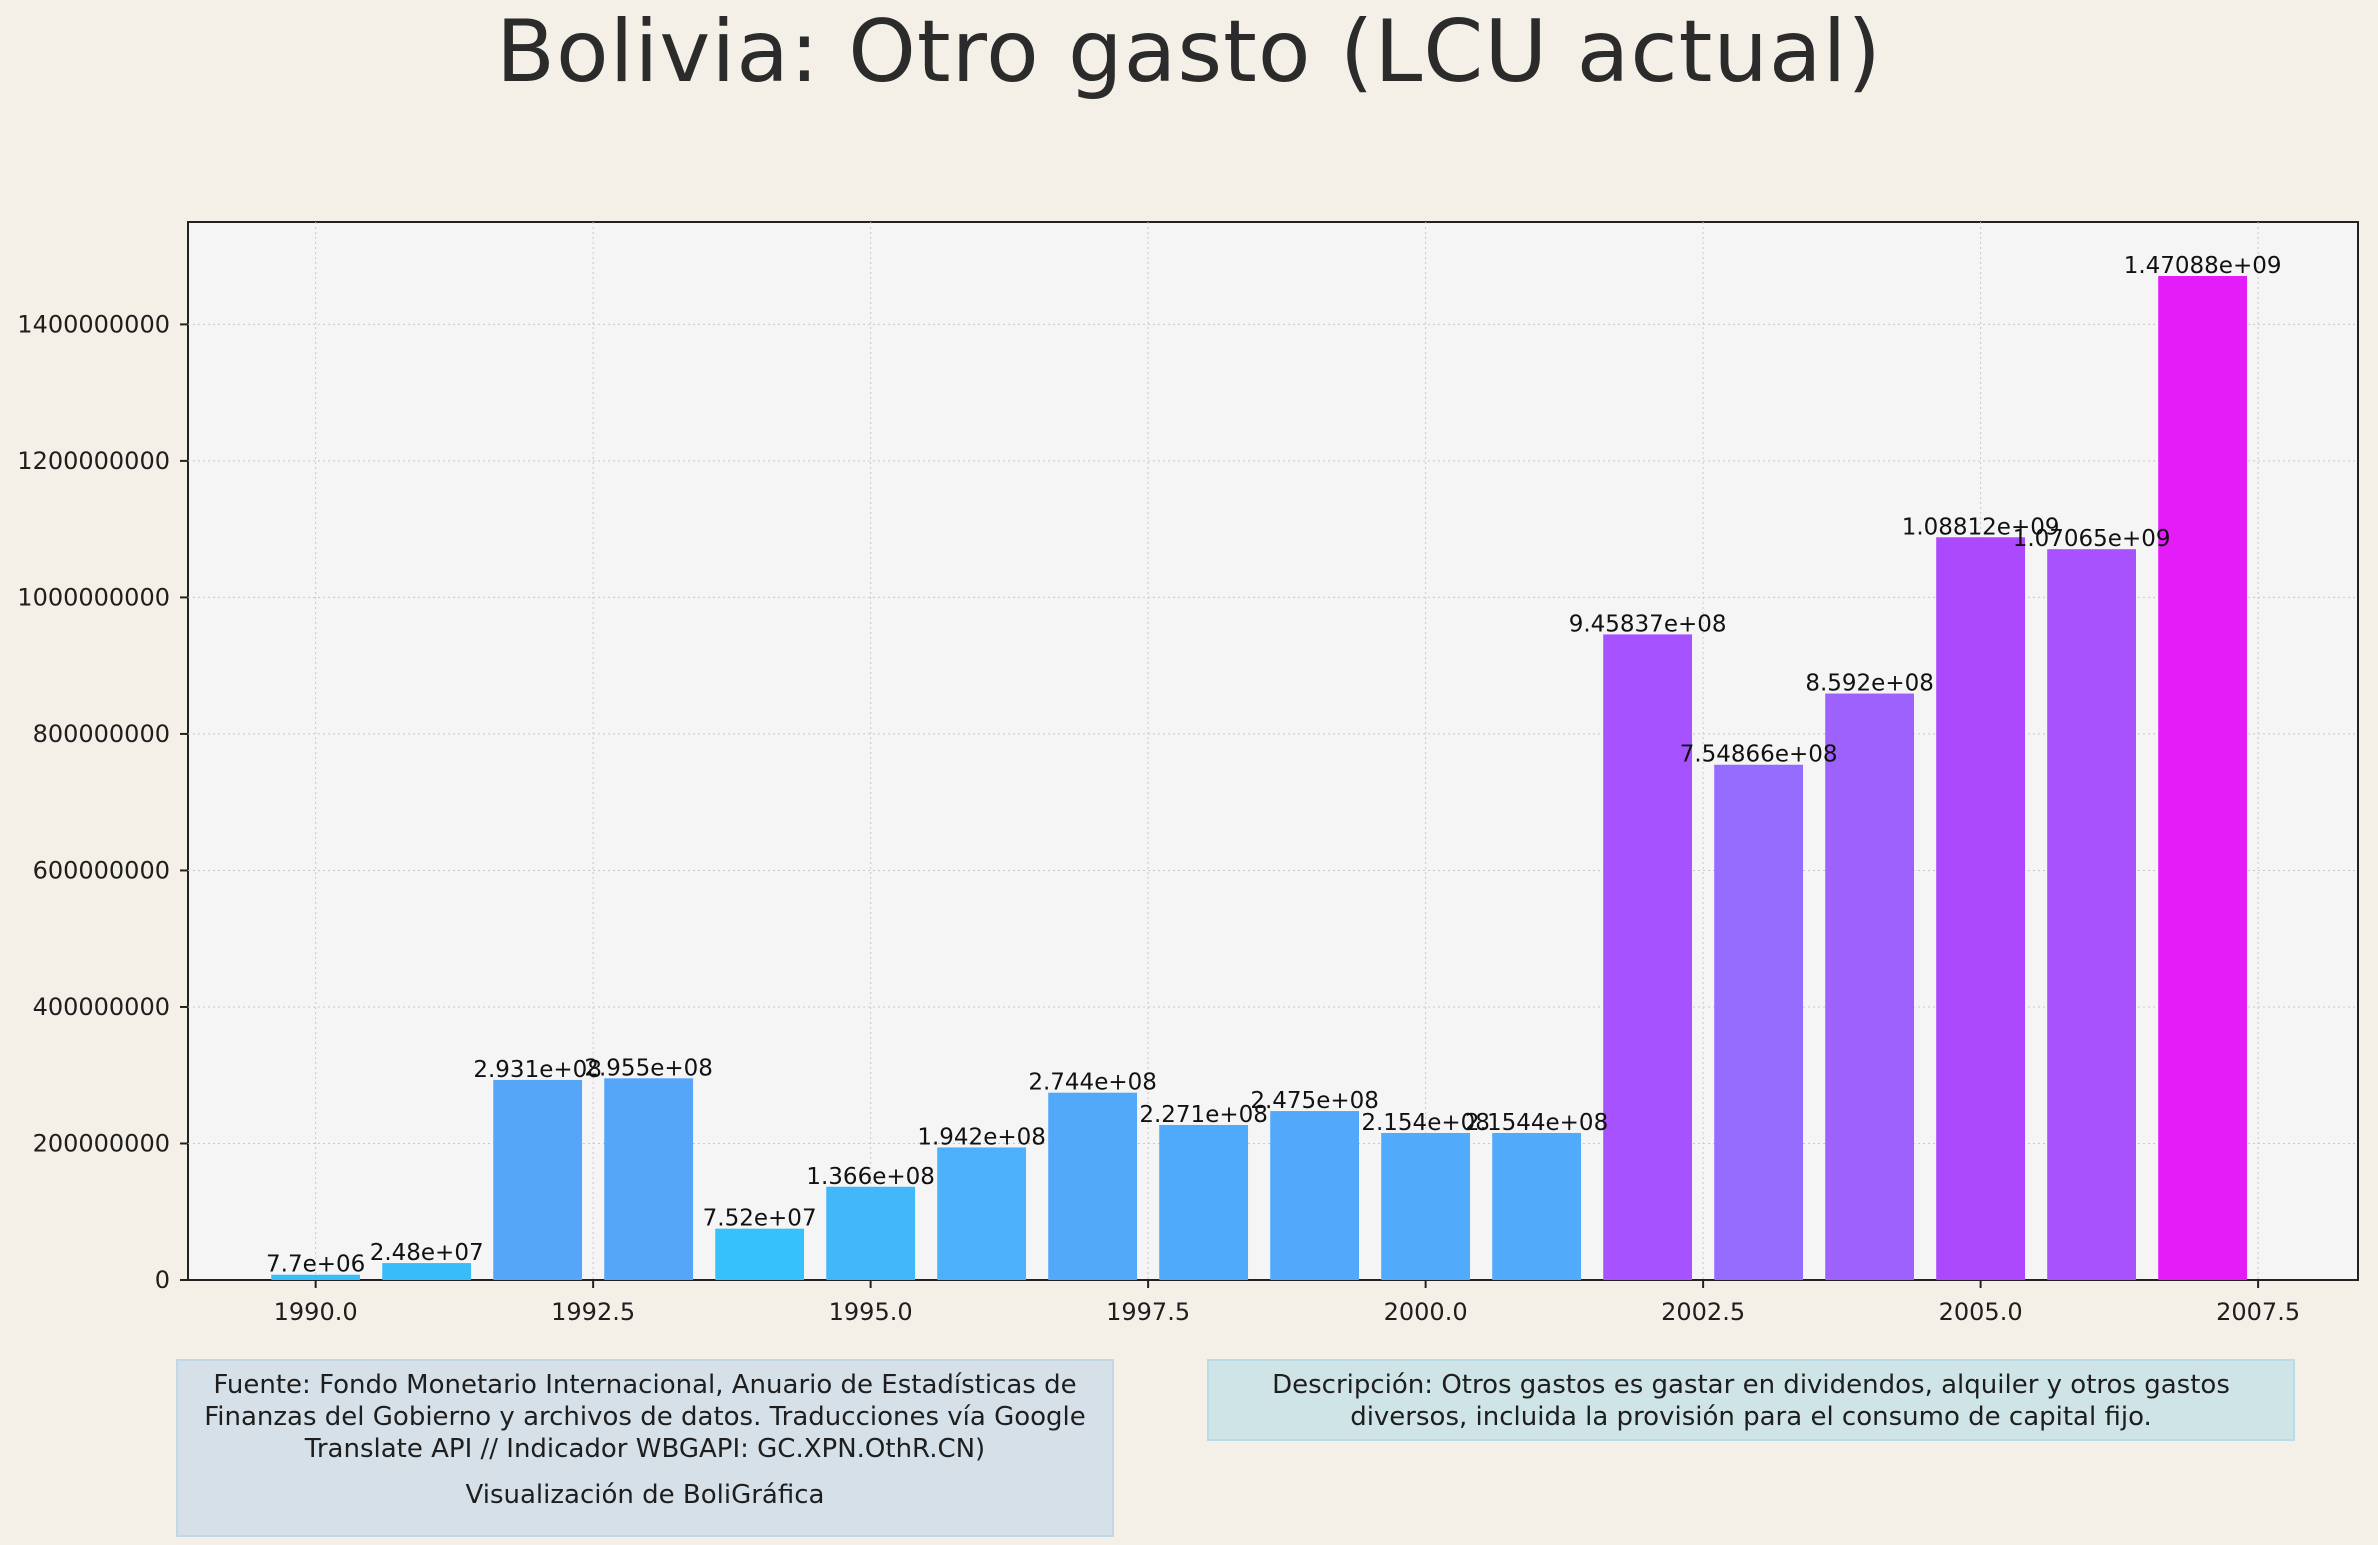 The image size is (2378, 1545). What do you see at coordinates (1426, 1312) in the screenshot?
I see `x-tick-label: 2000.0` at bounding box center [1426, 1312].